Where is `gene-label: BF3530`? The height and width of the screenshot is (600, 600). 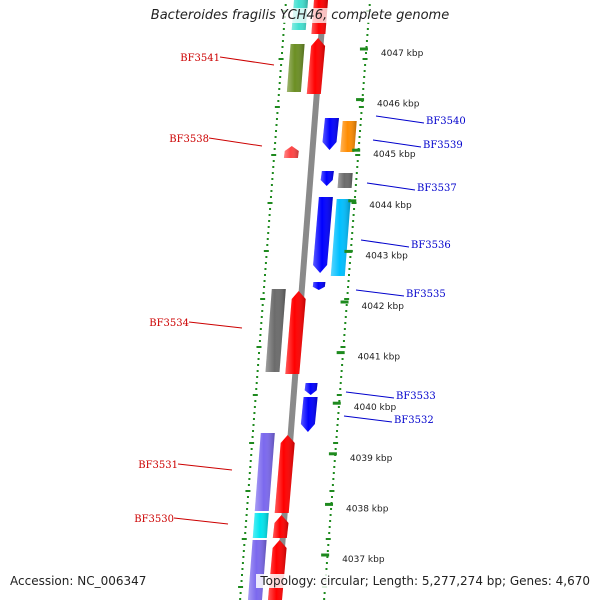
gene-label: BF3530 is located at coordinates (154, 519).